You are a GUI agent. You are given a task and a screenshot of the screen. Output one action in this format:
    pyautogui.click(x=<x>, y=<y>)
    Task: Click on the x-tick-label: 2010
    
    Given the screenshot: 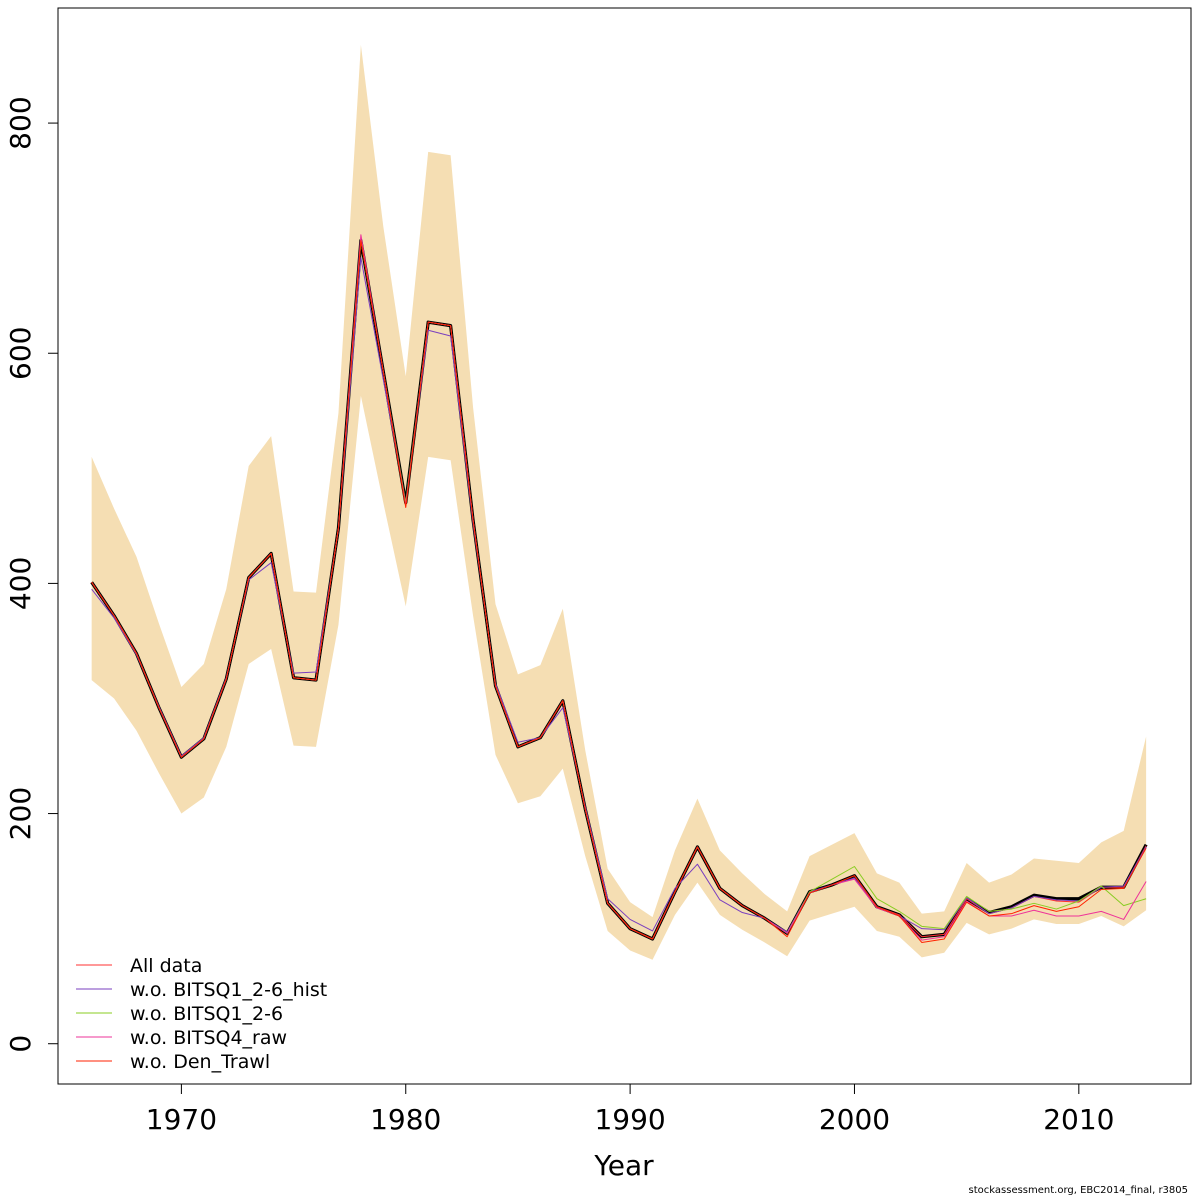 What is the action you would take?
    pyautogui.click(x=1078, y=1119)
    